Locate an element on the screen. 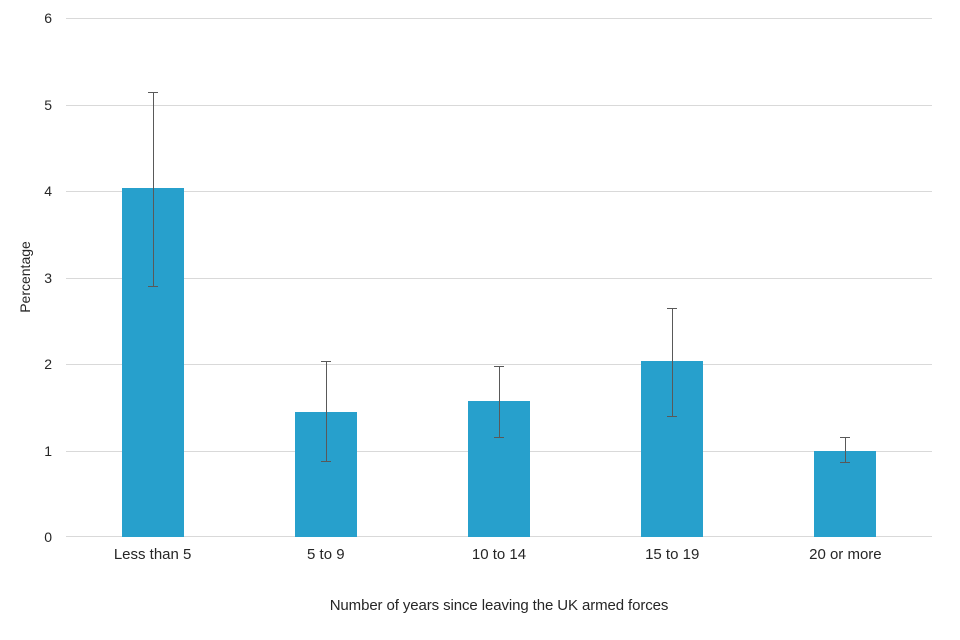  x-tick-label: 15 to 19 is located at coordinates (672, 554).